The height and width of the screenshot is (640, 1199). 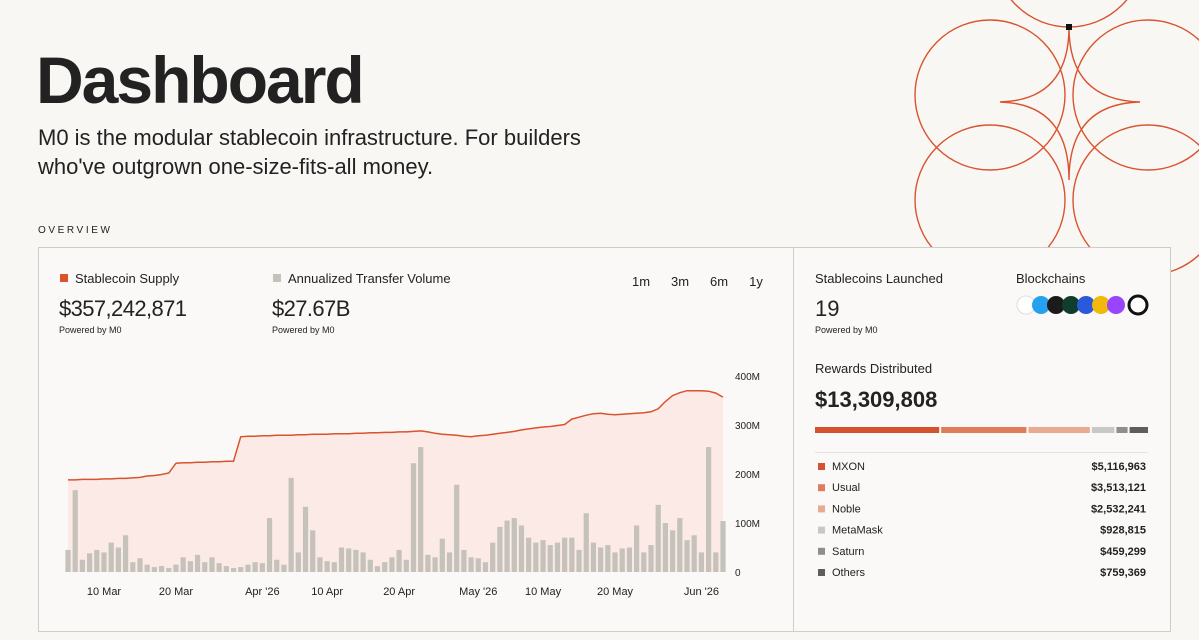 I want to click on x-tick-label: 10 Apr, so click(x=327, y=592).